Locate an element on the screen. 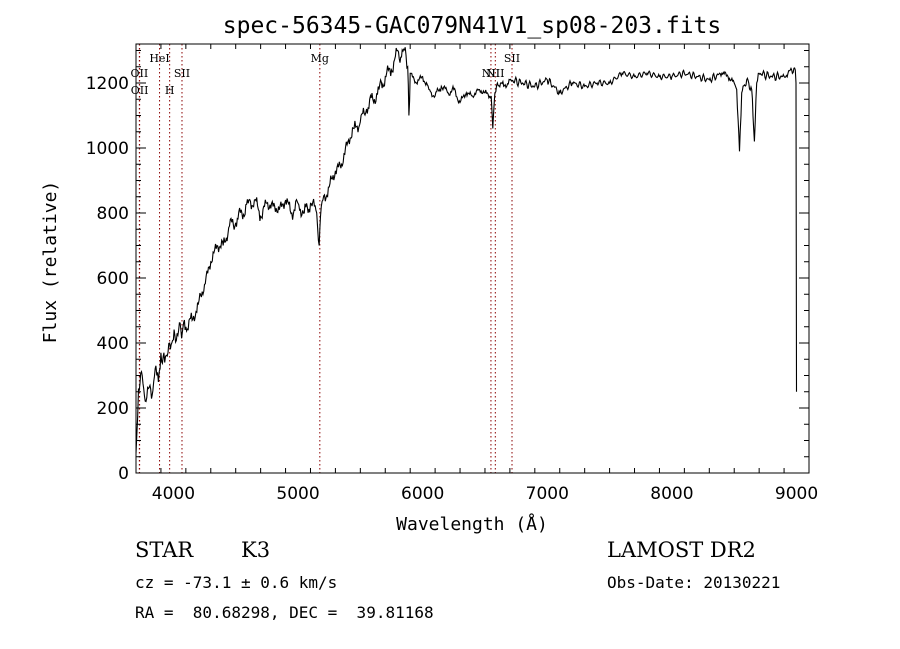 Image resolution: width=900 pixels, height=649 pixels. spectral-line-label: OII is located at coordinates (140, 90).